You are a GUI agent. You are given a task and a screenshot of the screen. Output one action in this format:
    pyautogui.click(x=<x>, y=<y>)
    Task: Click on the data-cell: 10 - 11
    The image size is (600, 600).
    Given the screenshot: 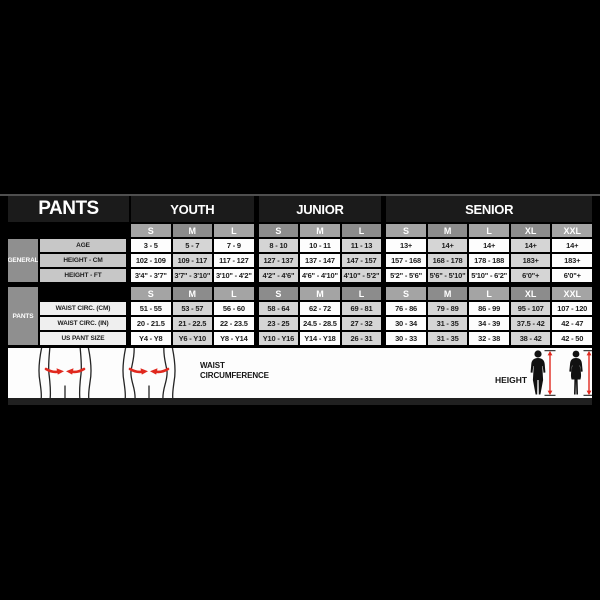 What is the action you would take?
    pyautogui.click(x=320, y=245)
    